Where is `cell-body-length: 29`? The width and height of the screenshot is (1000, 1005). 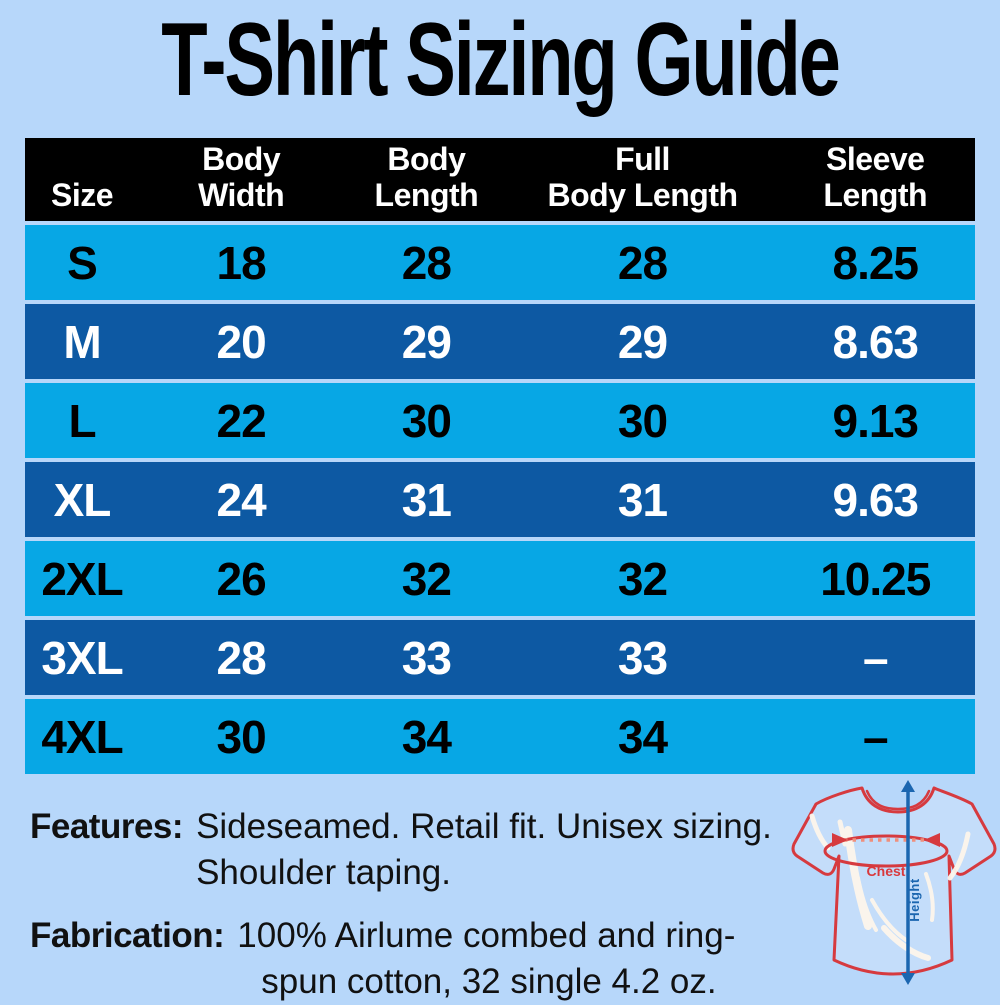 cell-body-length: 29 is located at coordinates (426, 341).